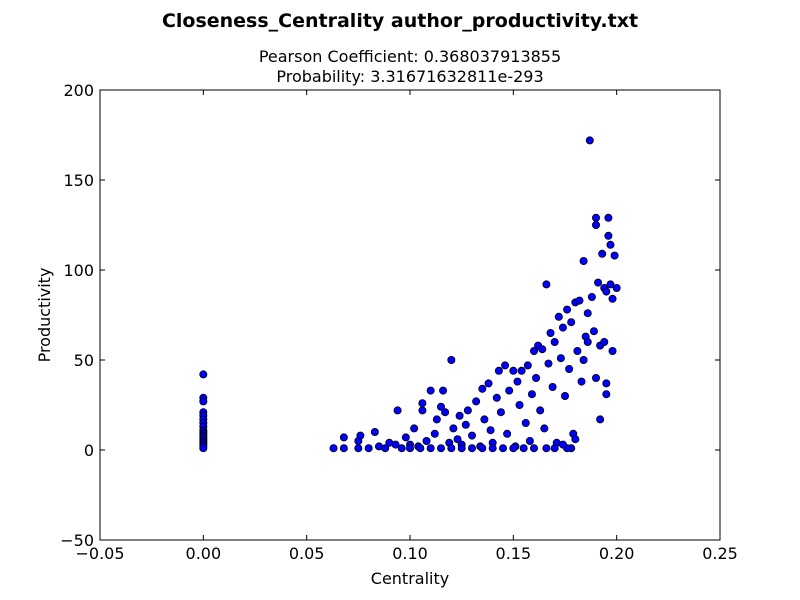  What do you see at coordinates (204, 553) in the screenshot?
I see `x-tick-label: 0.00` at bounding box center [204, 553].